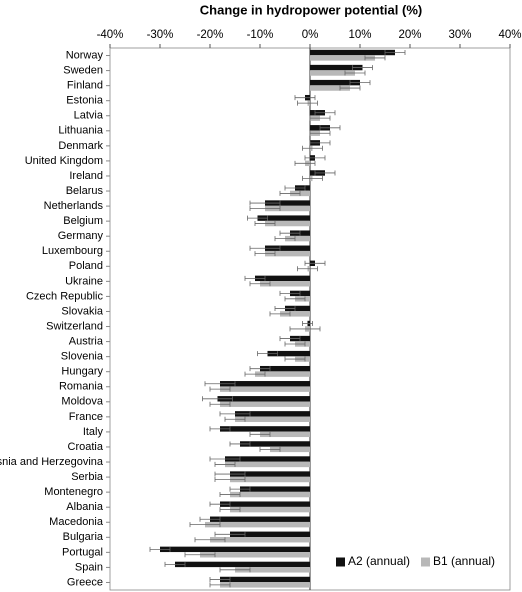 This screenshot has width=522, height=592. What do you see at coordinates (160, 35) in the screenshot?
I see `x-tick-label: -30%` at bounding box center [160, 35].